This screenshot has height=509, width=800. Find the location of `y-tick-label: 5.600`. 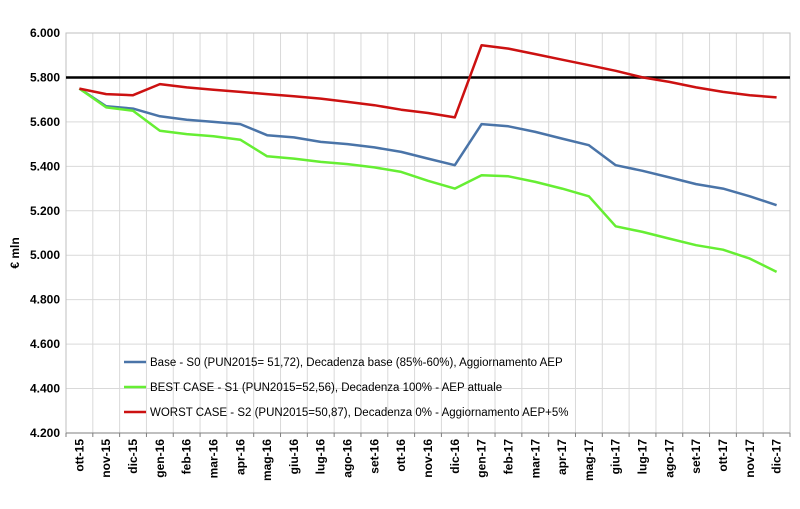

y-tick-label: 5.600 is located at coordinates (45, 122).